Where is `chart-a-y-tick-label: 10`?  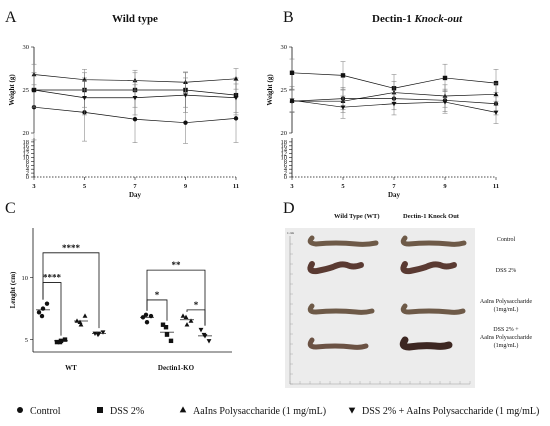 chart-a-y-tick-label: 10 is located at coordinates (26, 158).